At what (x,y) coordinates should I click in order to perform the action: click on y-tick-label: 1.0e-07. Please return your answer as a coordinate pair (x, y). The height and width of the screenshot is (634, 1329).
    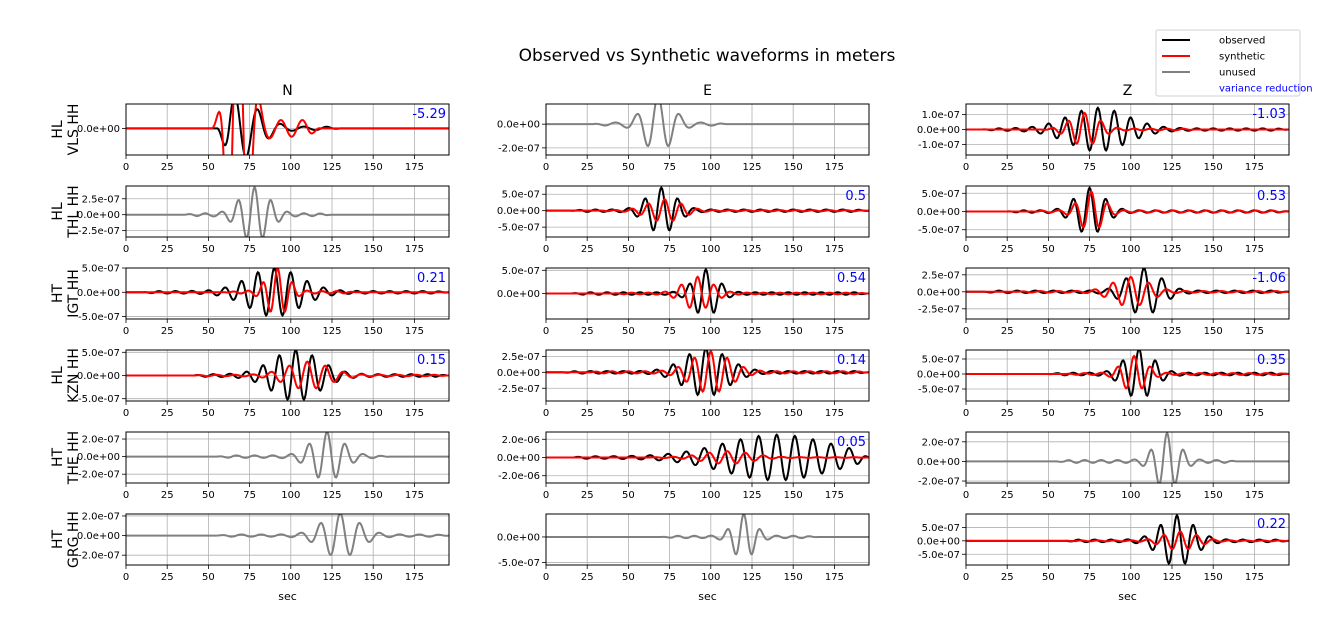
    Looking at the image, I should click on (941, 115).